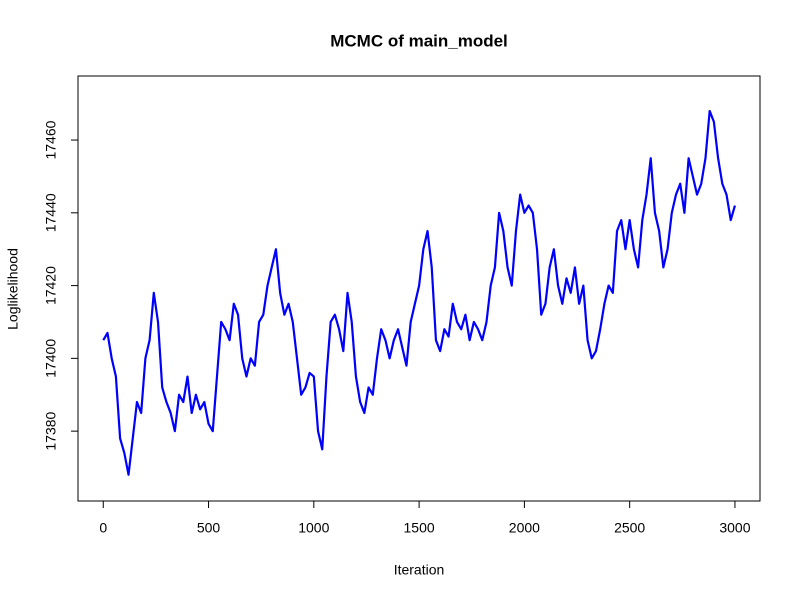  What do you see at coordinates (13, 289) in the screenshot?
I see `y-axis-label: Loglikelihood` at bounding box center [13, 289].